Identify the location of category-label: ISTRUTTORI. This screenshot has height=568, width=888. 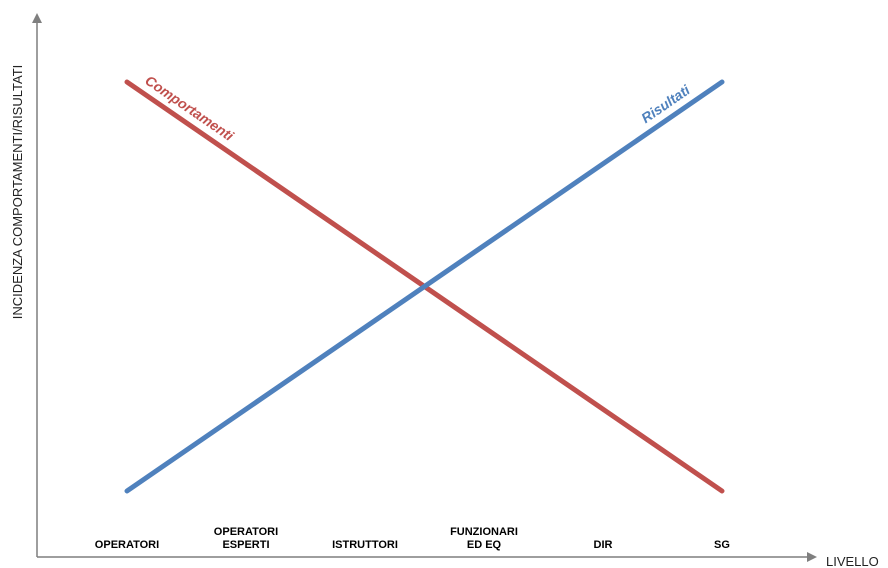
(365, 545).